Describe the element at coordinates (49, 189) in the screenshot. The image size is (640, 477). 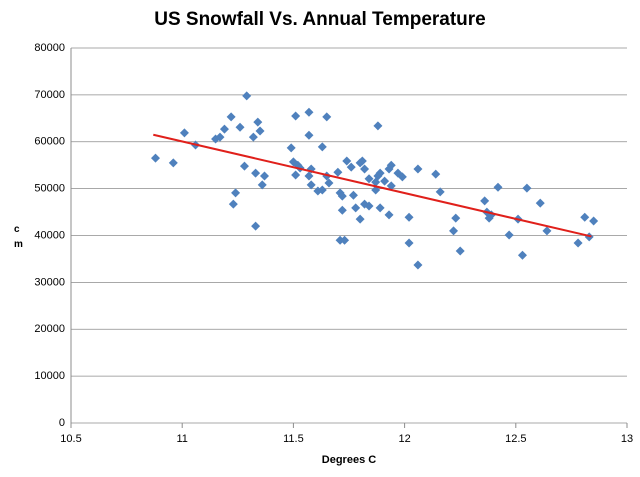
I see `y-tick-label: 50000` at that location.